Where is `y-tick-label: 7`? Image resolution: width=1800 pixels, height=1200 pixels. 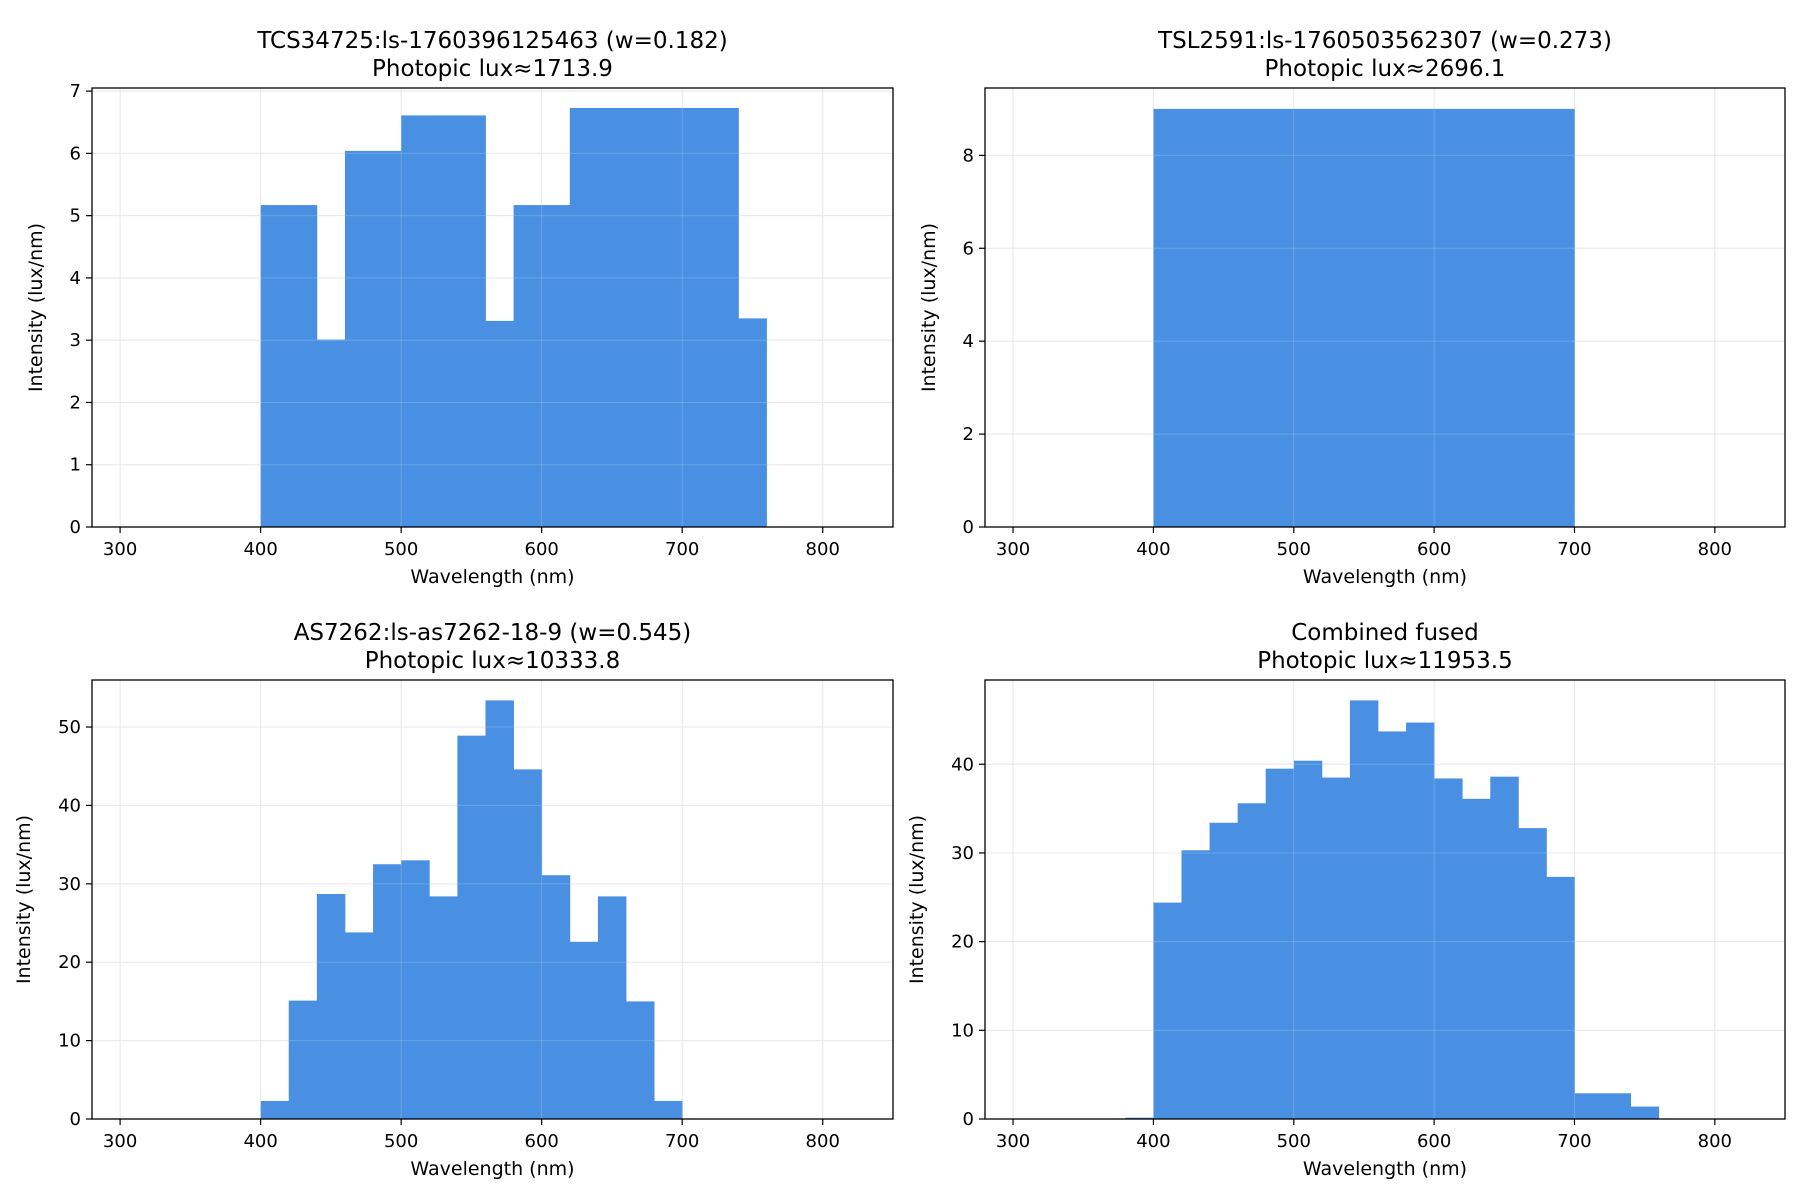
y-tick-label: 7 is located at coordinates (75, 91).